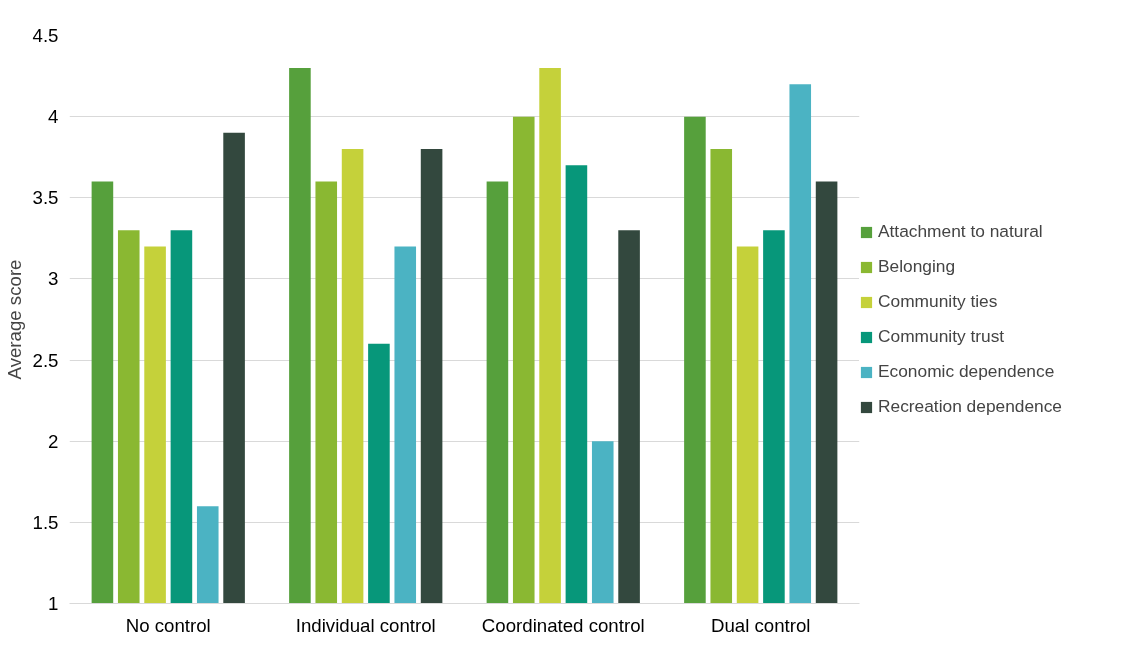 This screenshot has height=664, width=1141. Describe the element at coordinates (966, 371) in the screenshot. I see `legend-label: Economic dependence` at that location.